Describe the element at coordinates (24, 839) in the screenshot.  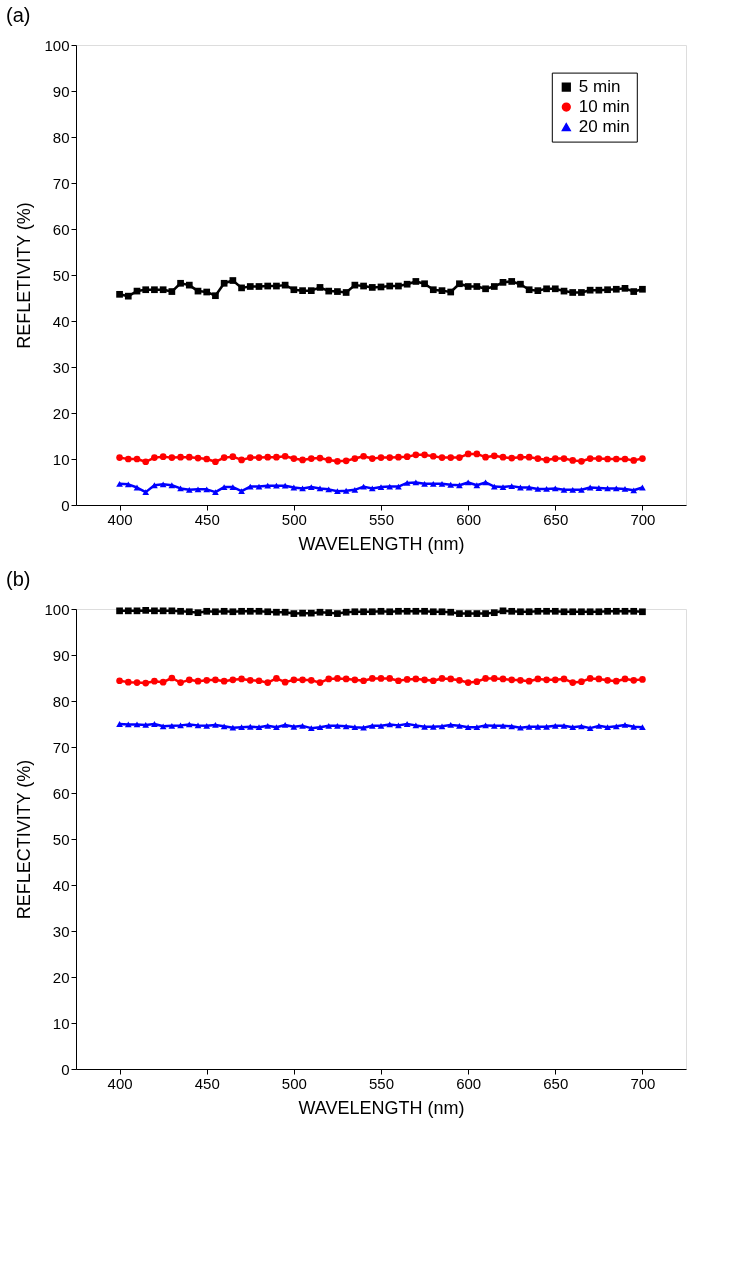
I see `y-axis-title: REFLECTIVITY (%)` at that location.